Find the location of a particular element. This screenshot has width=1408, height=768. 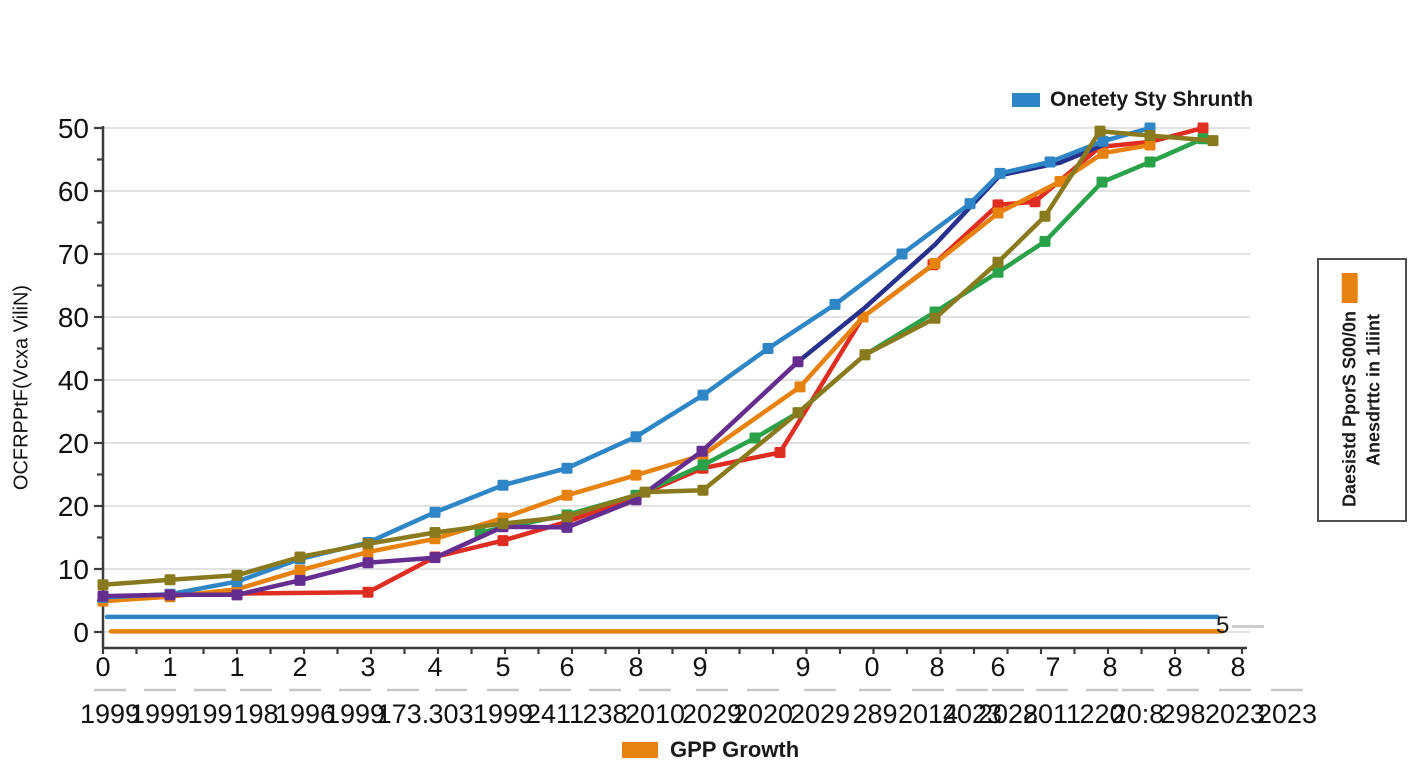

legend-bottom-swatch is located at coordinates (640, 750).